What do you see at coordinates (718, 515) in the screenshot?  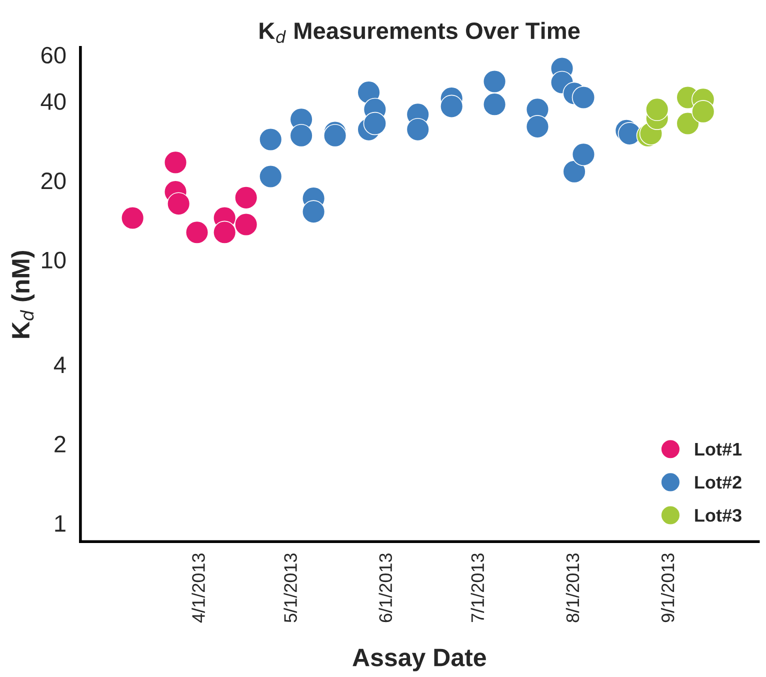 I see `legend-label: Lot#3` at bounding box center [718, 515].